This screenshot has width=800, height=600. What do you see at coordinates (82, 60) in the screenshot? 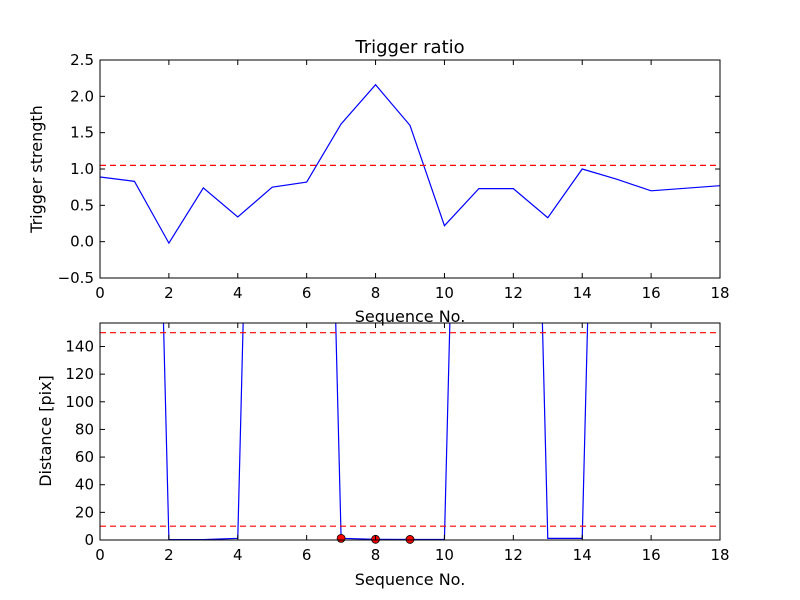
I see `y-tick-label: 2.5` at bounding box center [82, 60].